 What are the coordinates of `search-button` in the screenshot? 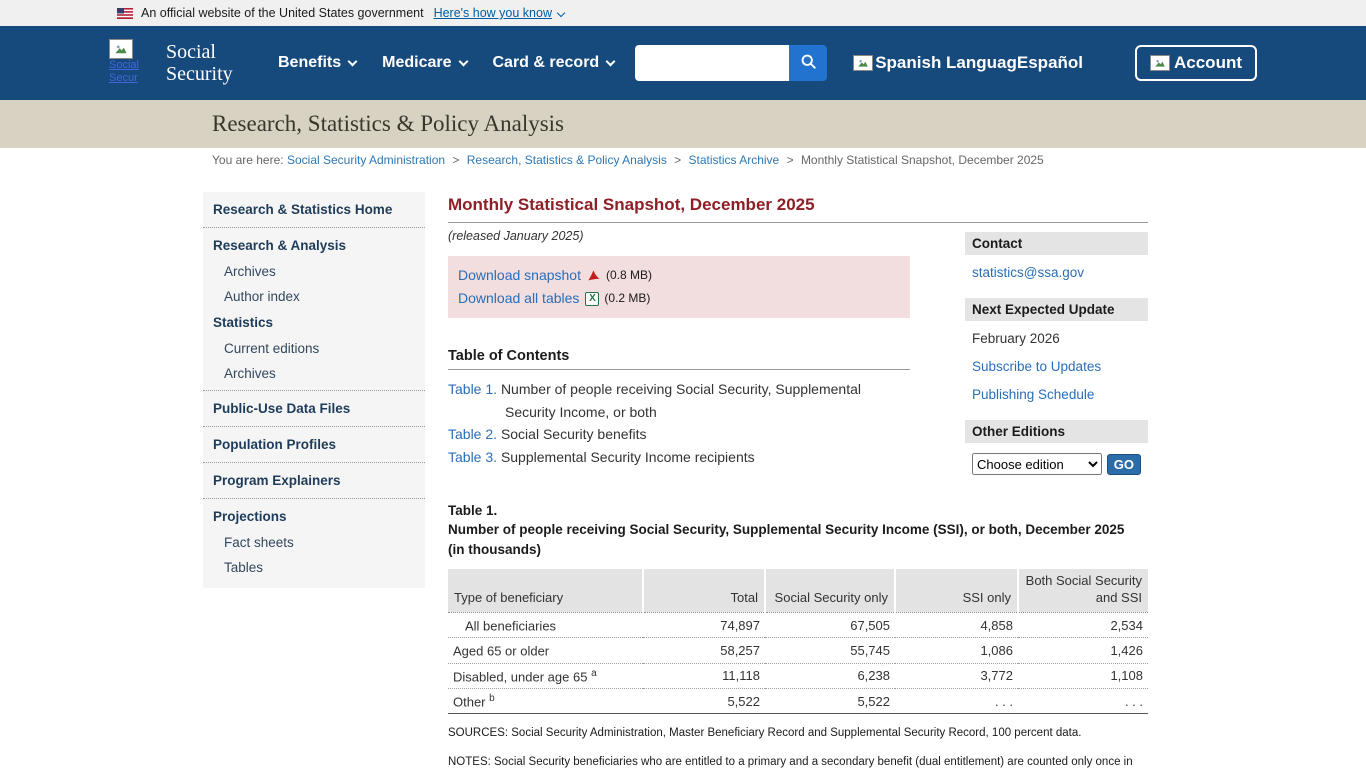 It's located at (808, 63).